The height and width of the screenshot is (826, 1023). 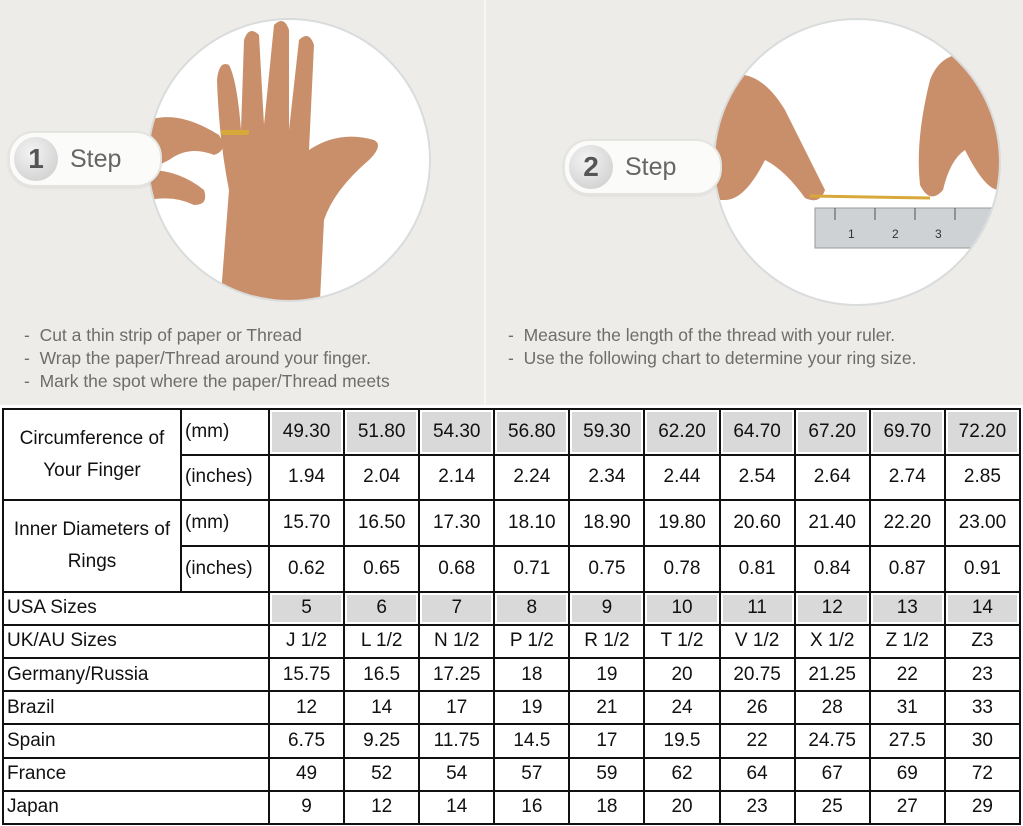 I want to click on ruler-mark: 3, so click(x=938, y=234).